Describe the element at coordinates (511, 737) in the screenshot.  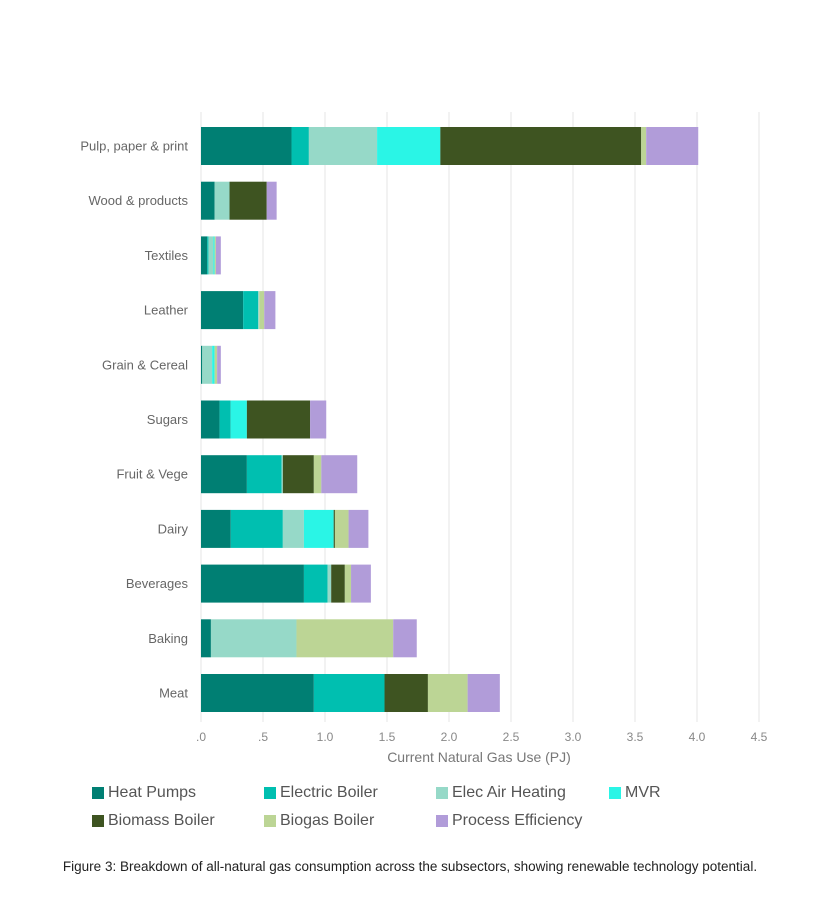
I see `x-tick-label: 2.5` at that location.